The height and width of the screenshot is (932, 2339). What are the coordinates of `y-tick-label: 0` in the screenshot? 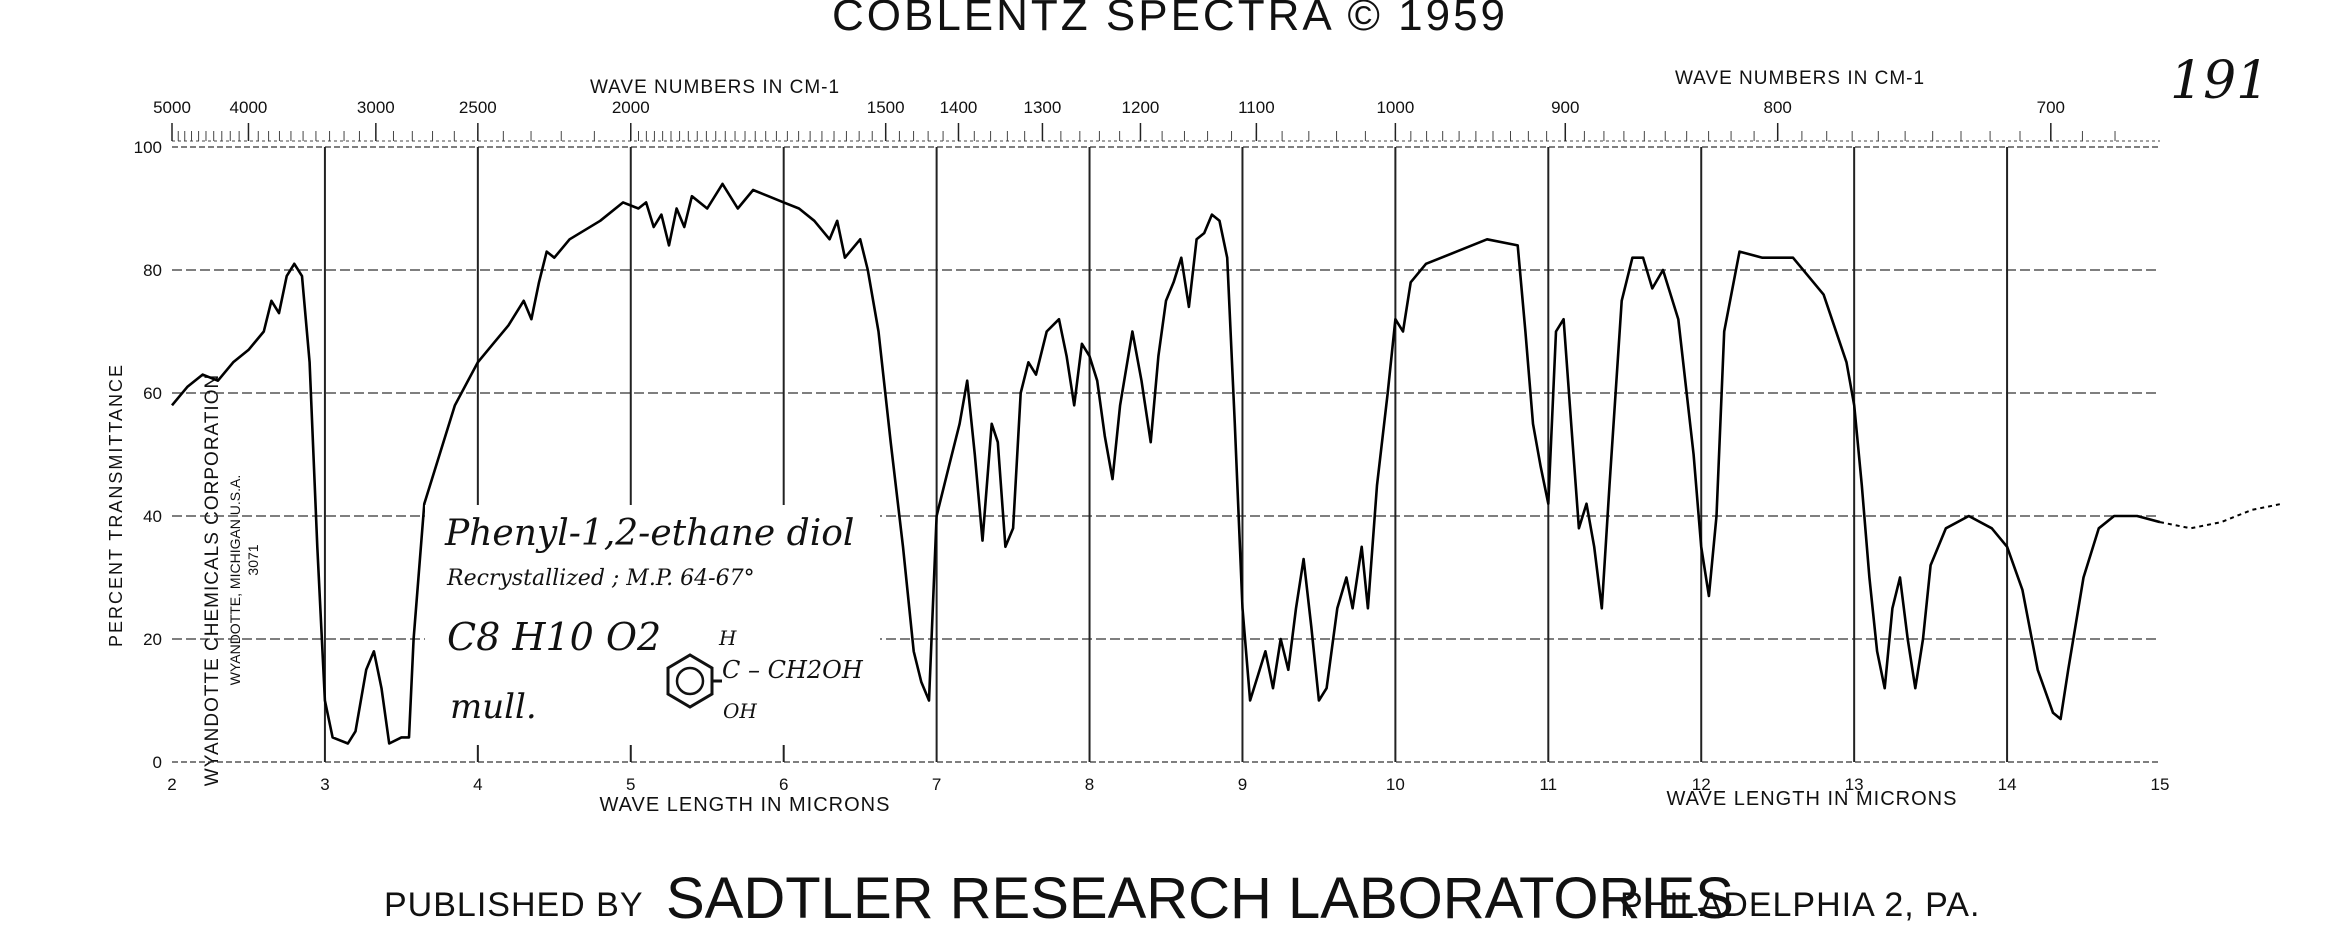 It's located at (157, 762).